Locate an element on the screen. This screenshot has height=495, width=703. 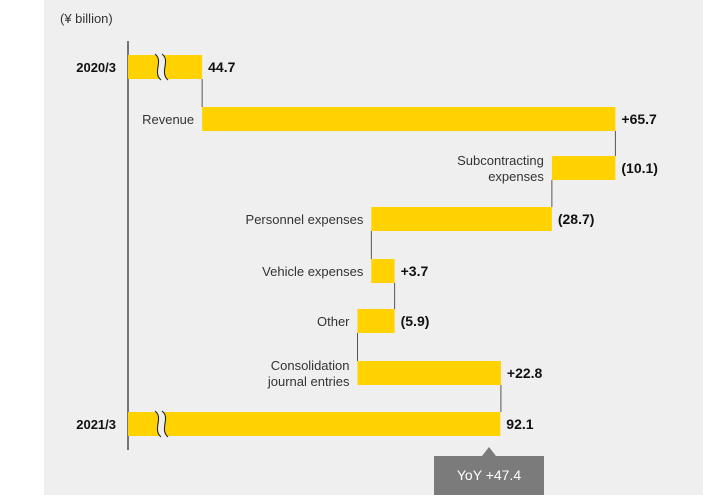
row-personnel-expenses-category-label: Personnel expenses is located at coordinates (305, 219).